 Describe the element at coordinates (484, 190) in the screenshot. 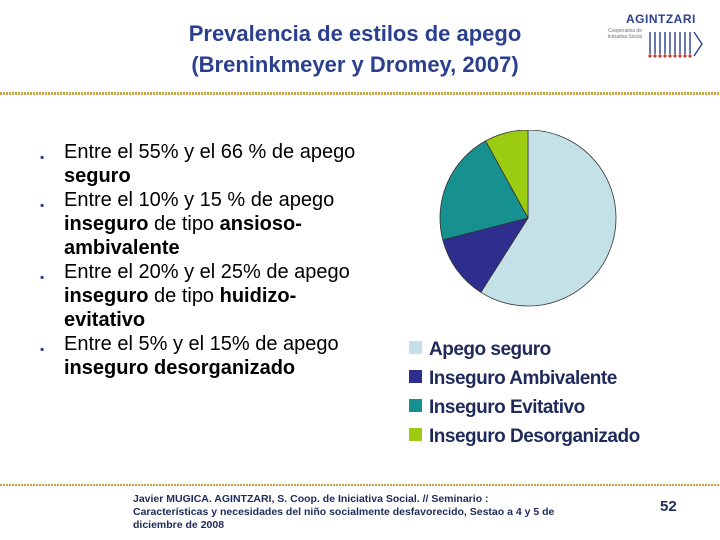

I see `pie-slice-inseguro-evitativo` at that location.